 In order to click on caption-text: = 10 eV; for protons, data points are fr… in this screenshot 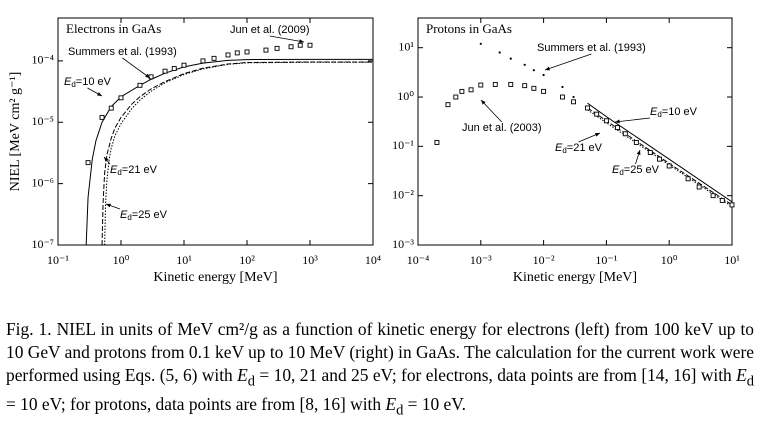, I will do `click(196, 404)`.